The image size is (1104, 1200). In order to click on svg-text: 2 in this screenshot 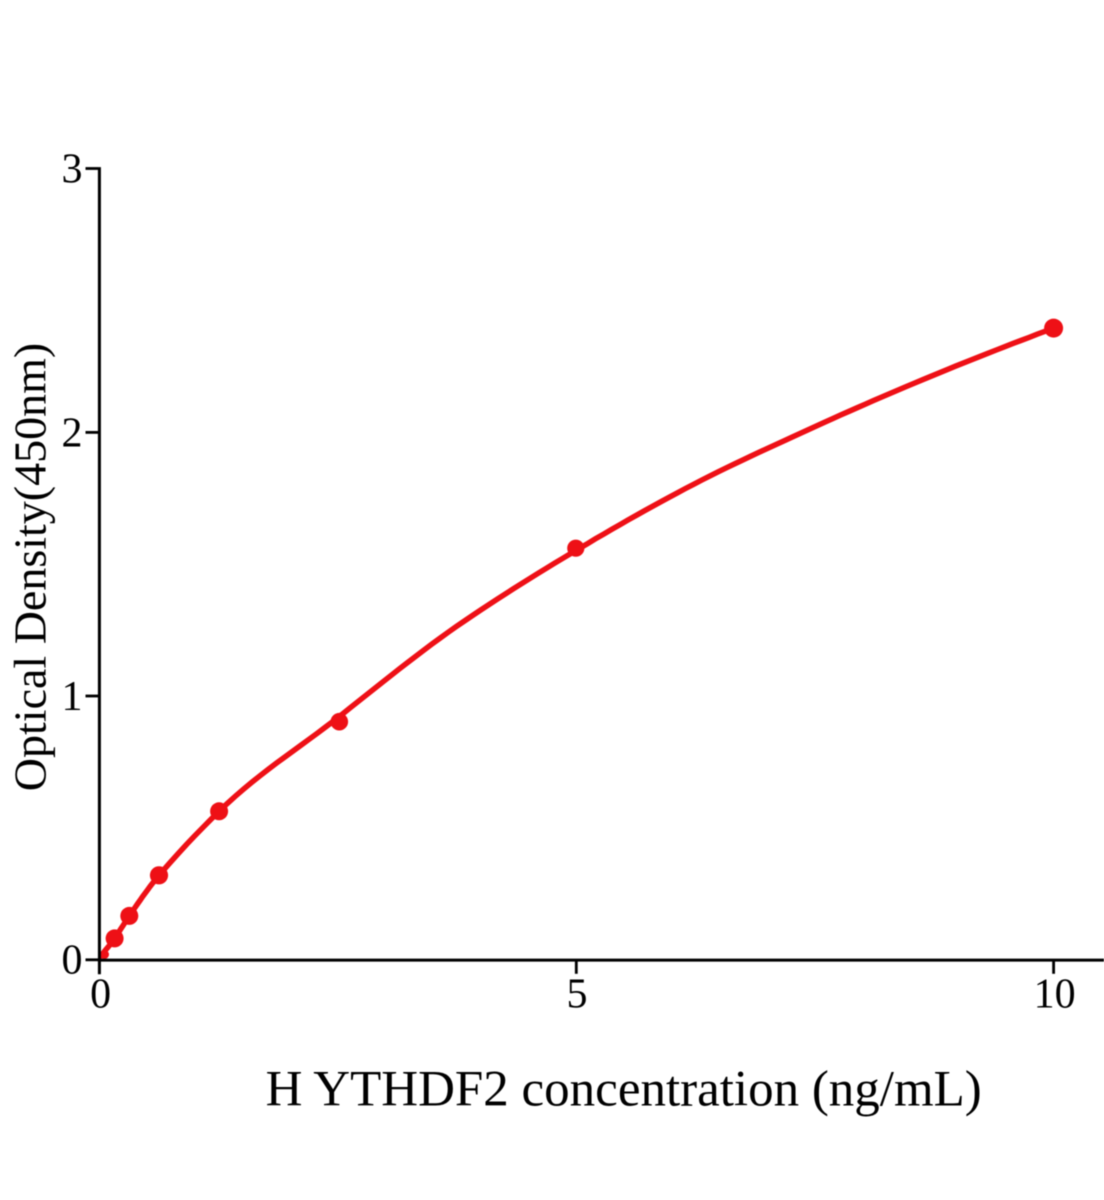, I will do `click(72, 433)`.